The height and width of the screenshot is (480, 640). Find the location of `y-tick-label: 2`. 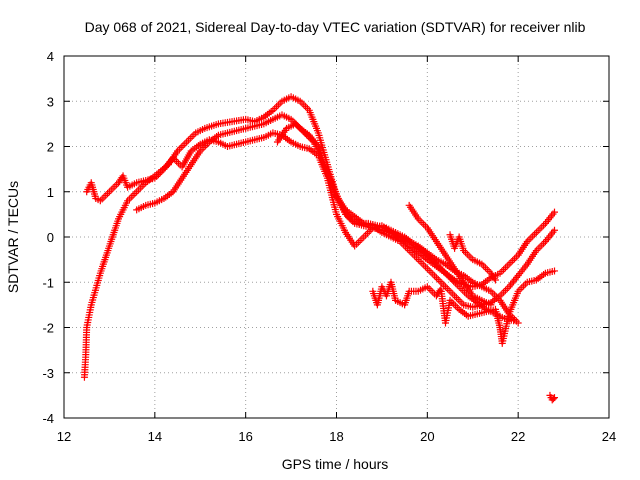

y-tick-label: 2 is located at coordinates (50, 147).